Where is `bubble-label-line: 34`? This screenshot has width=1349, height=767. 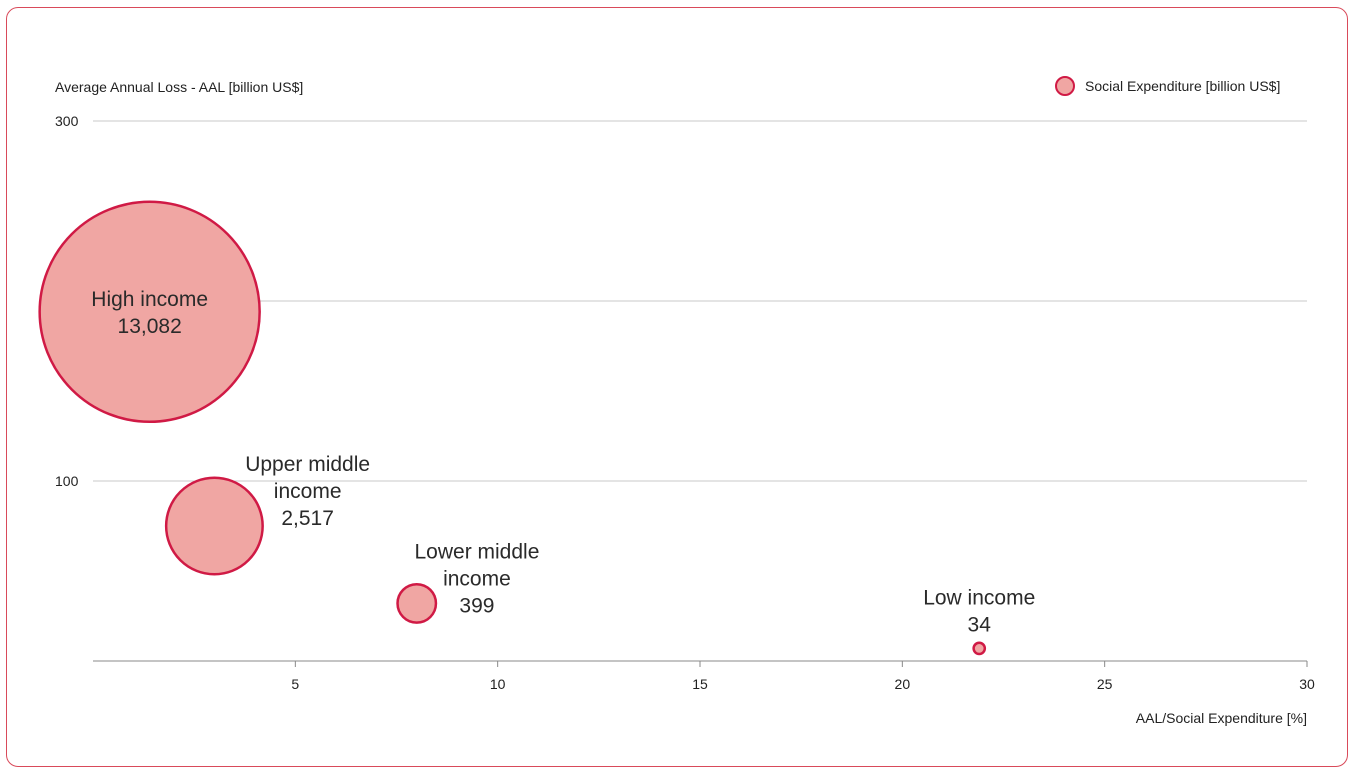
bubble-label-line: 34 is located at coordinates (980, 624).